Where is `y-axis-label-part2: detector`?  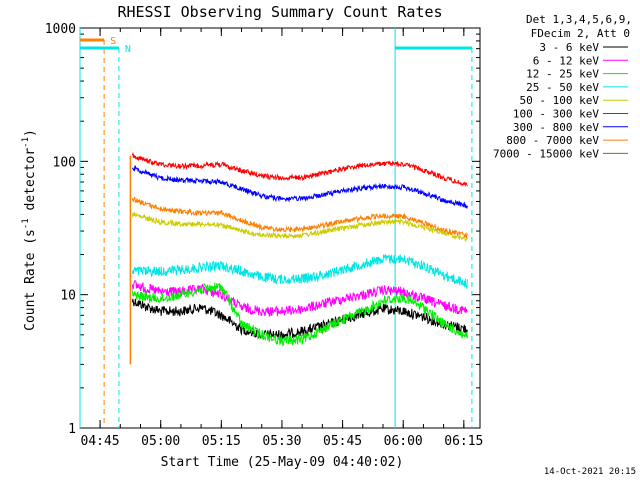
y-axis-label-part2: detector is located at coordinates (30, 183).